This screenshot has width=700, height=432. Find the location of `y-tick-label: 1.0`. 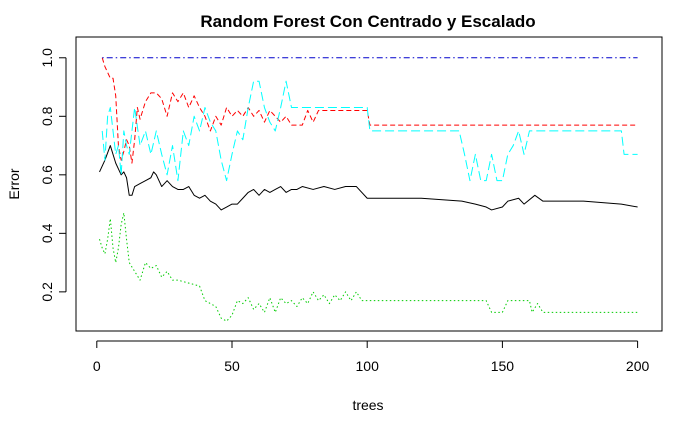

y-tick-label: 1.0 is located at coordinates (47, 58).